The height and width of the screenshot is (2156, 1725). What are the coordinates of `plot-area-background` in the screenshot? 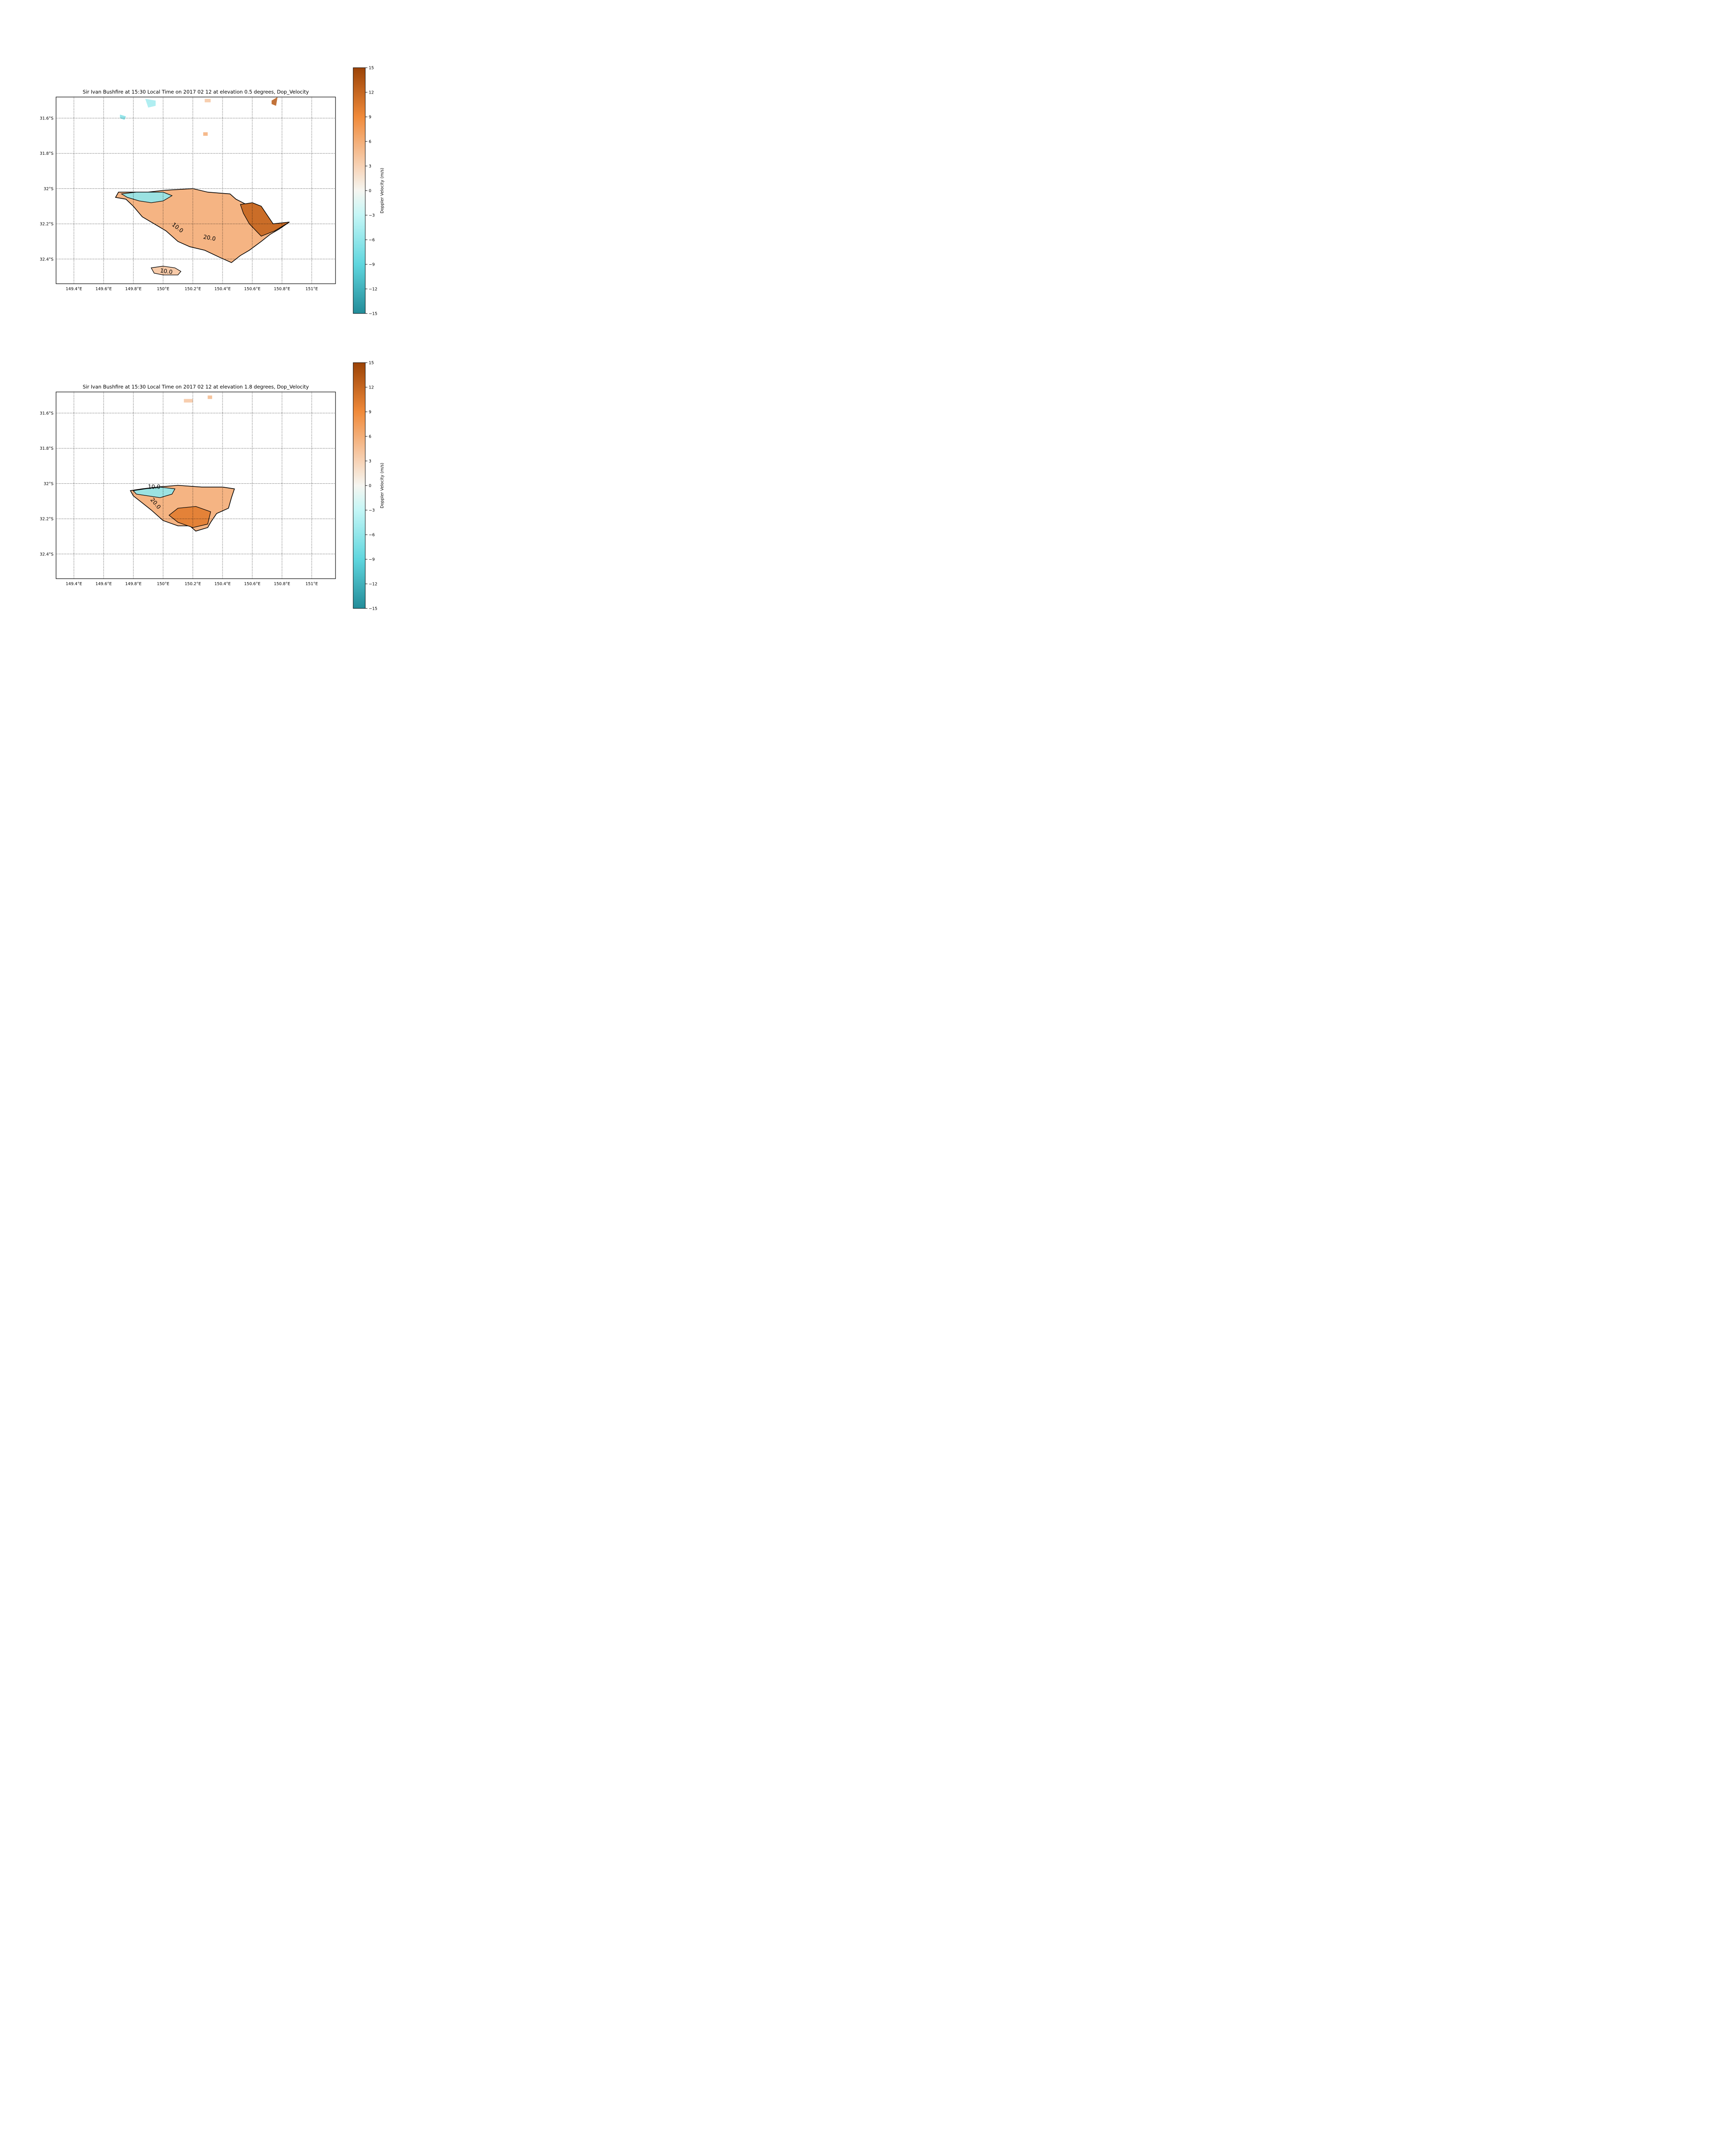 It's located at (196, 485).